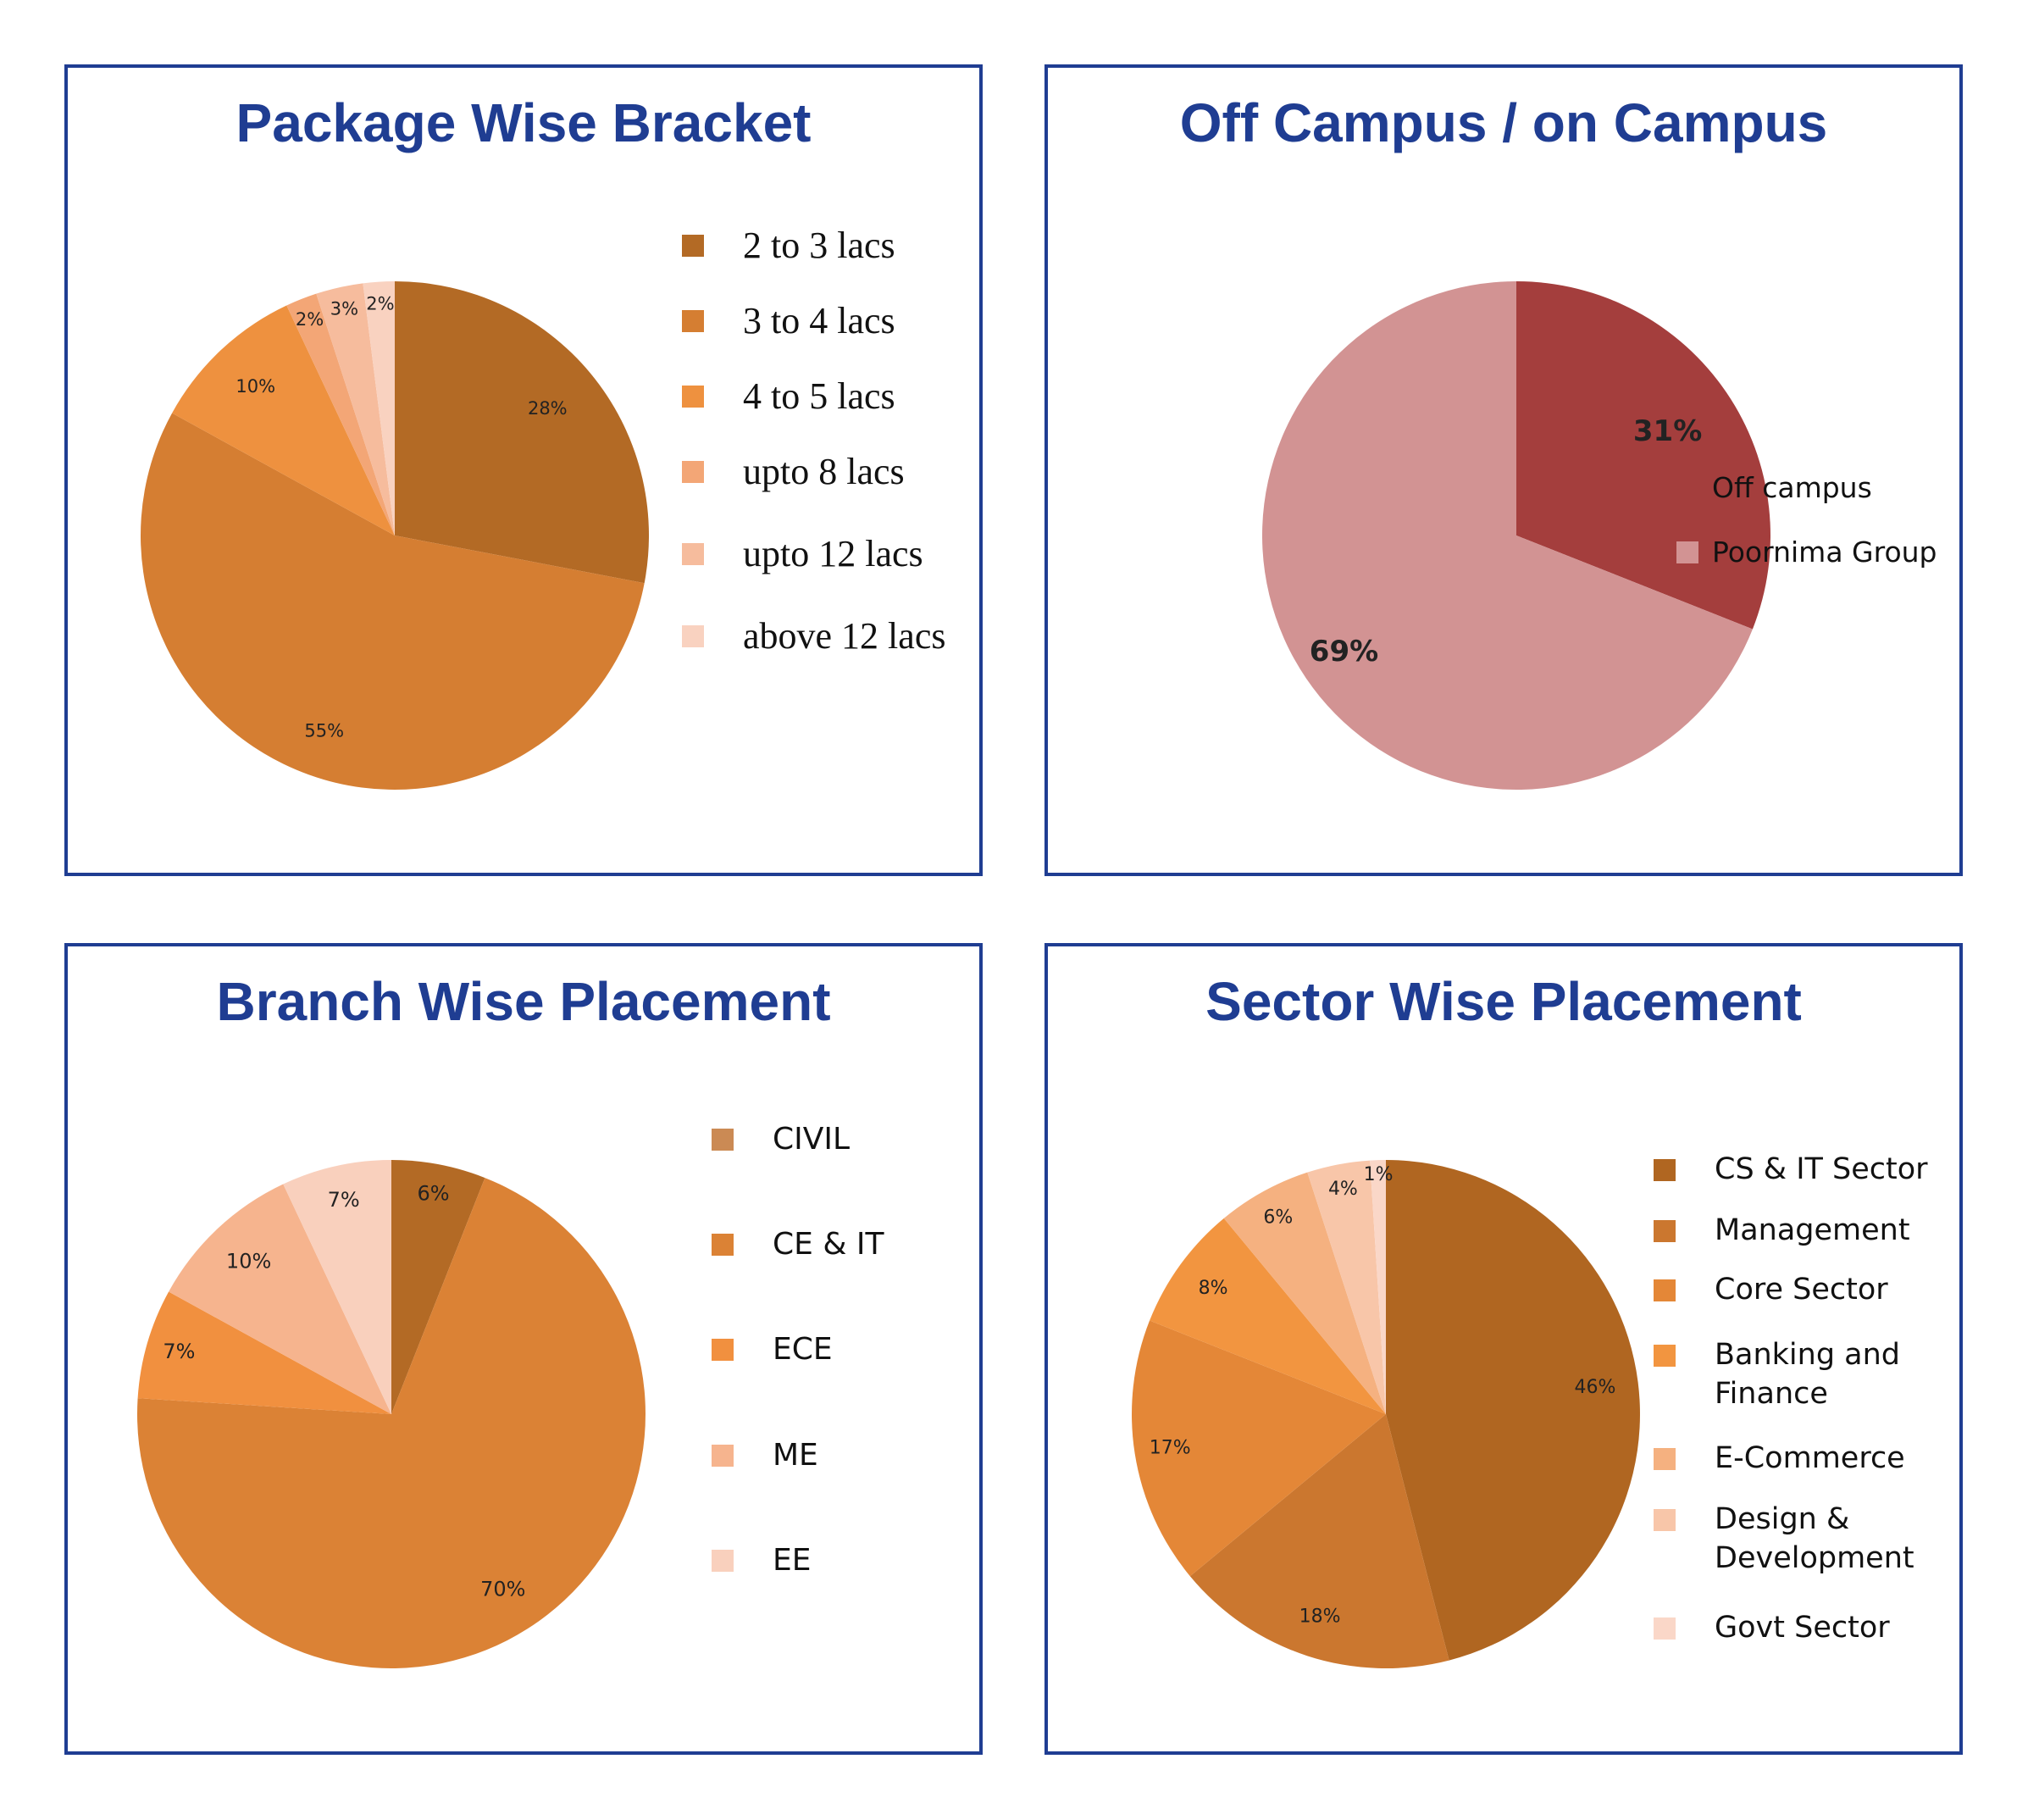 This screenshot has width=2028, height=1820. What do you see at coordinates (819, 396) in the screenshot?
I see `legend-label: 4 to 5 lacs` at bounding box center [819, 396].